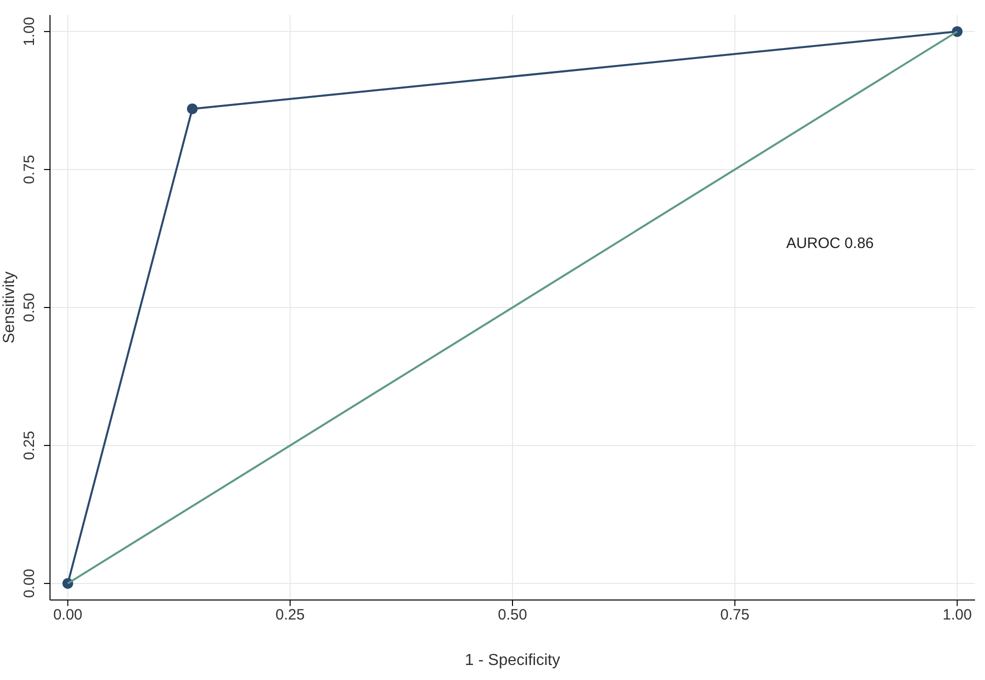 This screenshot has width=985, height=680. Describe the element at coordinates (513, 615) in the screenshot. I see `x-tick-label: 0.50` at that location.